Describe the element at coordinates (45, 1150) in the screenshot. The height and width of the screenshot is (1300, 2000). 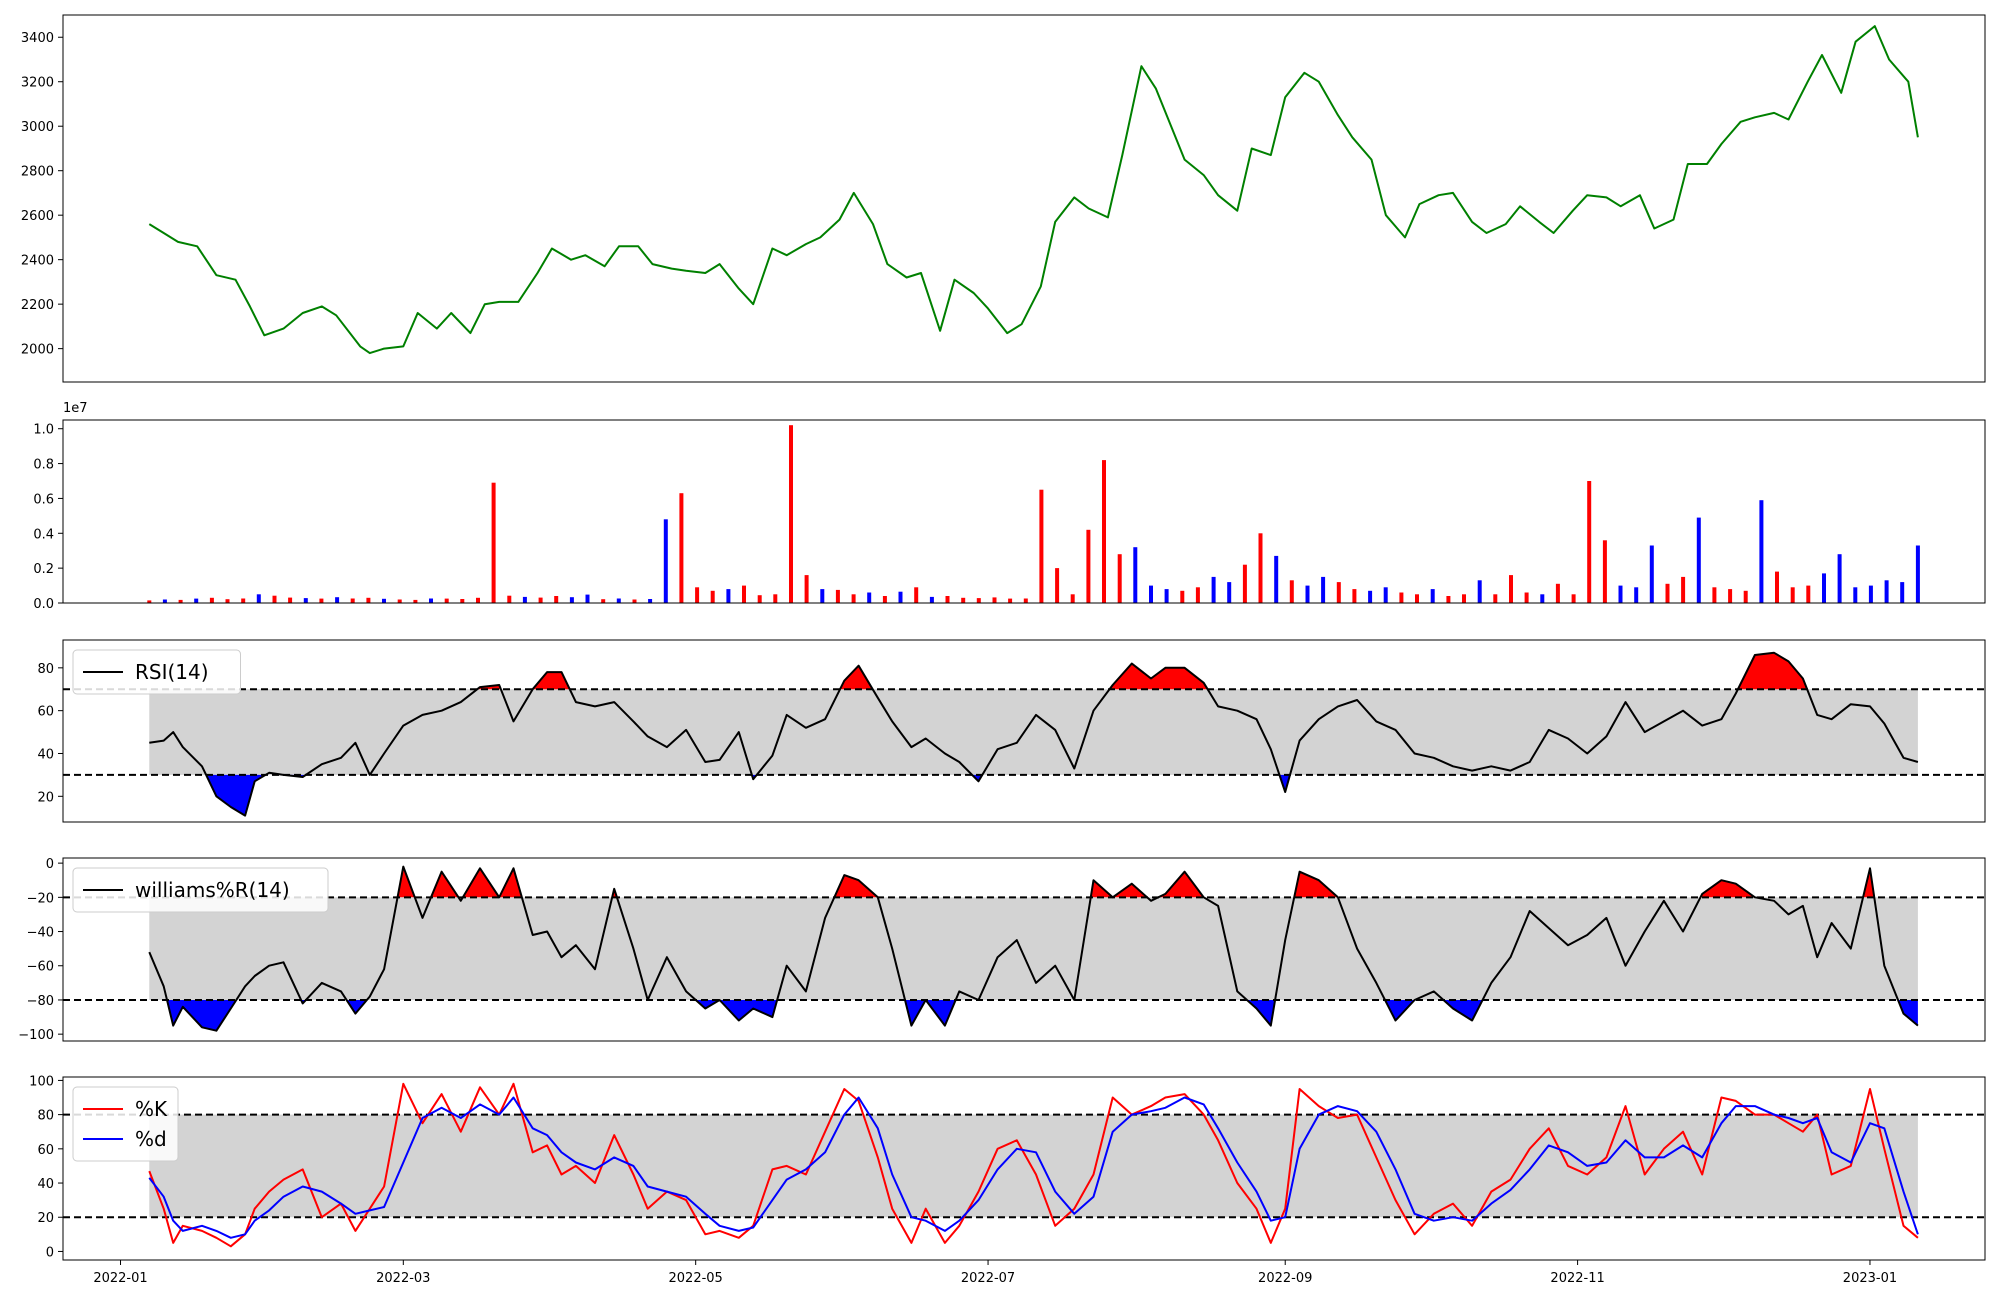
I see `y-tick-label: 60` at that location.